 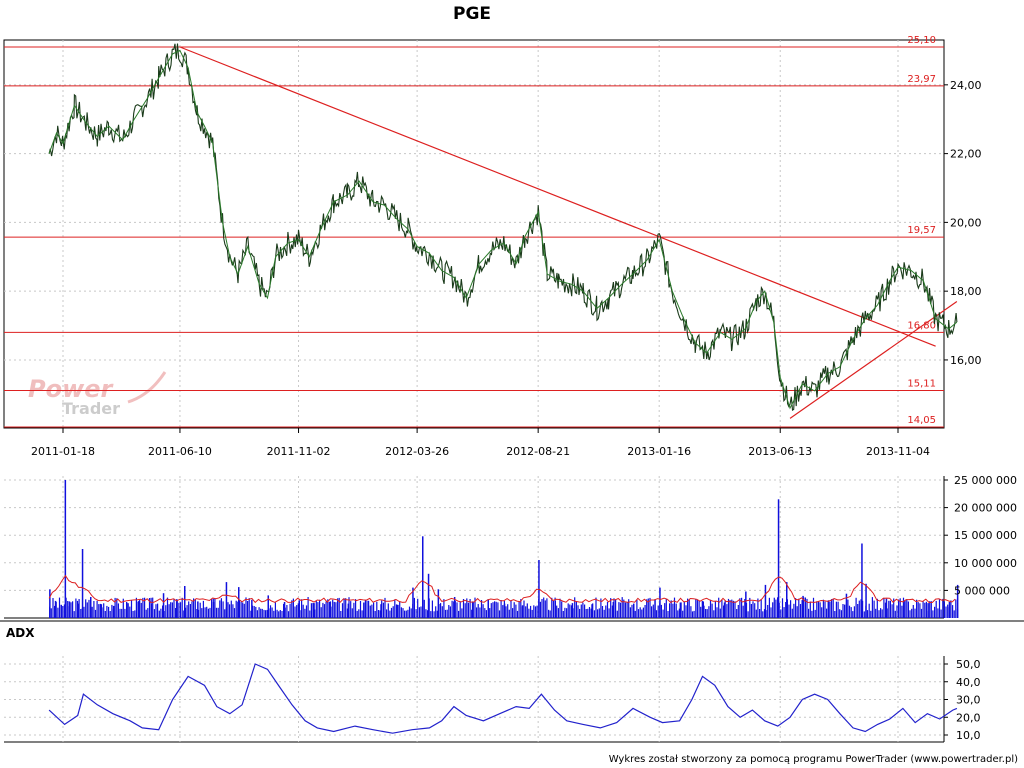 I want to click on adx-series, so click(x=503, y=698).